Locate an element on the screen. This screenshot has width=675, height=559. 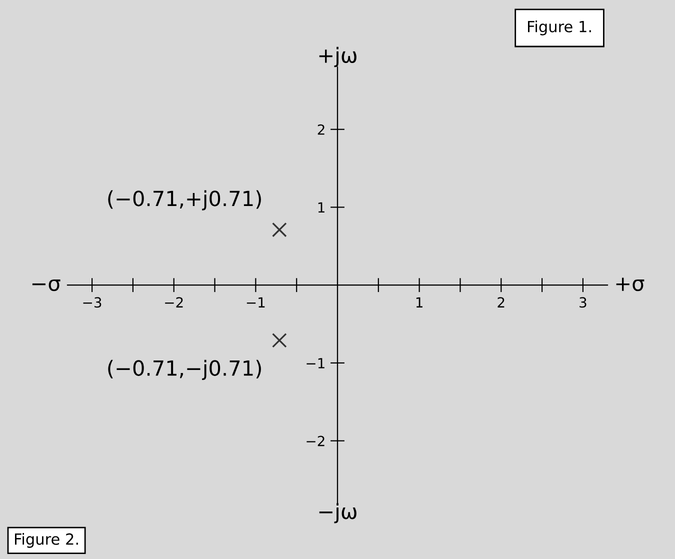
y-tick-label: 2 is located at coordinates (321, 129).